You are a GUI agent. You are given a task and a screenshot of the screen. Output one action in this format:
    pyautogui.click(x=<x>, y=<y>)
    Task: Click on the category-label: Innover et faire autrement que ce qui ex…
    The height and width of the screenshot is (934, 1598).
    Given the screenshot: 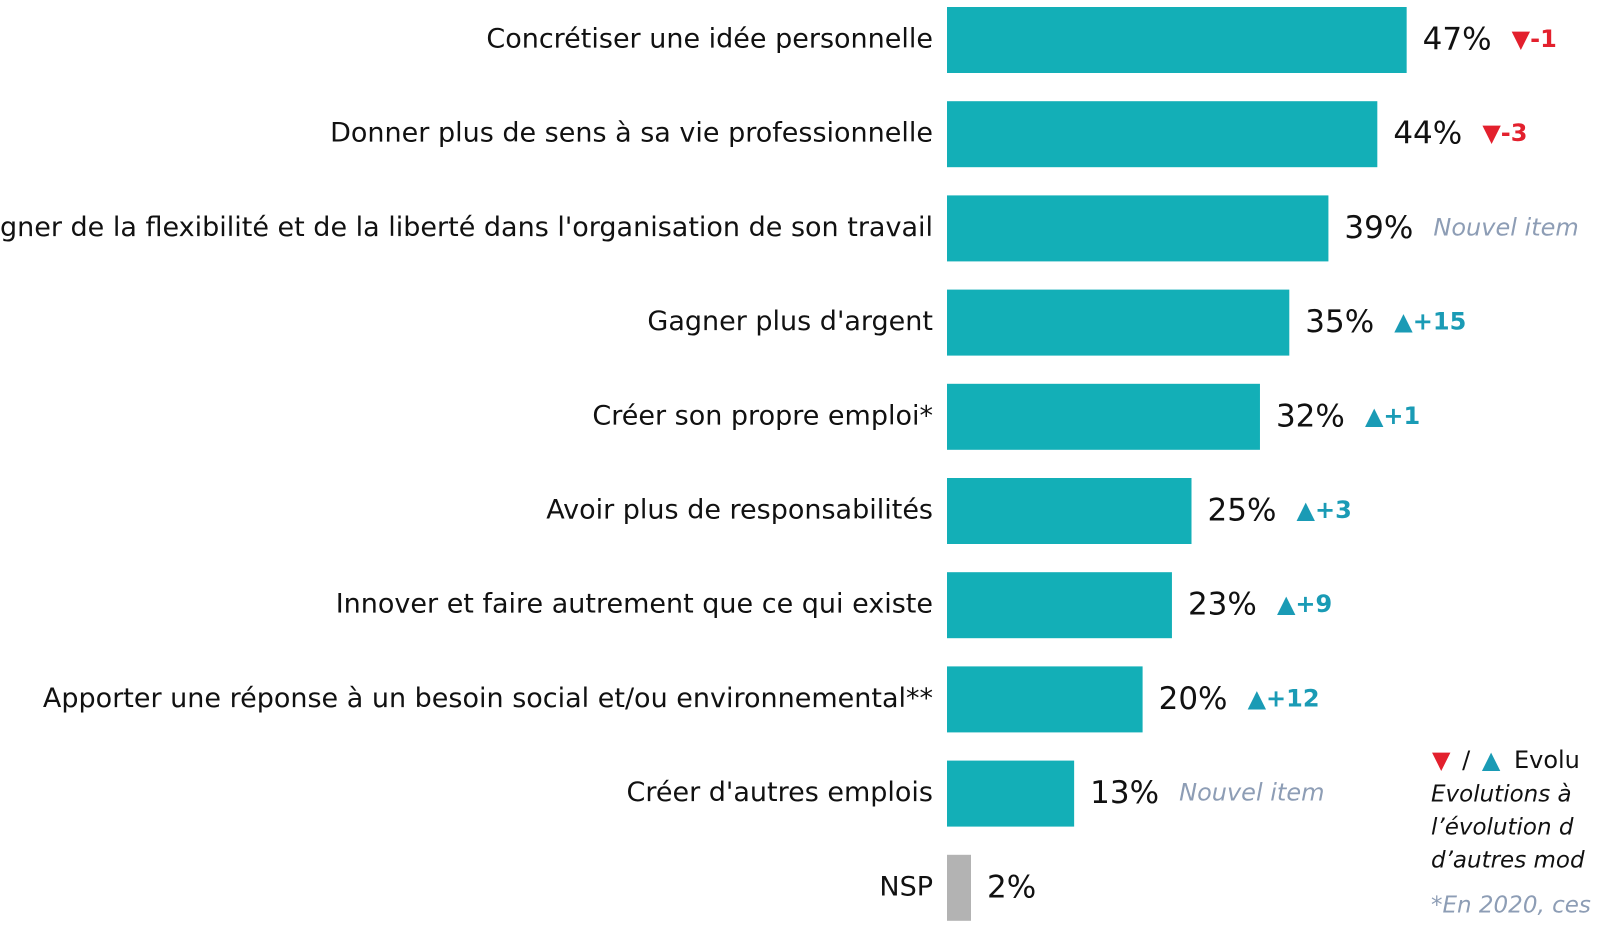 What is the action you would take?
    pyautogui.click(x=634, y=604)
    